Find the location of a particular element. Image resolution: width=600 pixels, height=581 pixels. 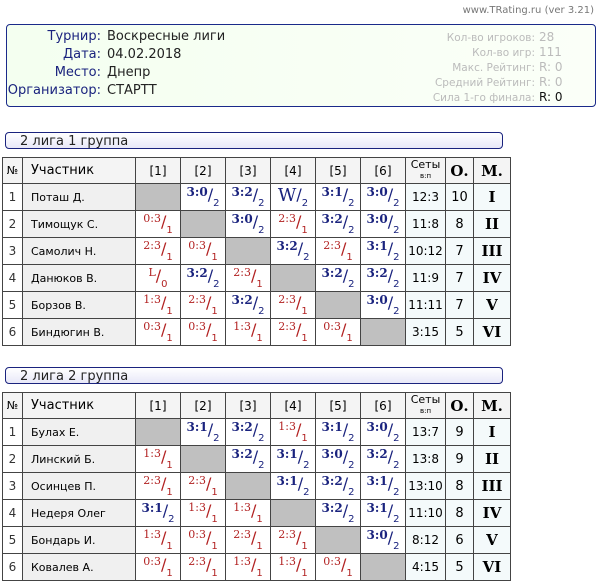

points-total: 8 is located at coordinates (459, 224).